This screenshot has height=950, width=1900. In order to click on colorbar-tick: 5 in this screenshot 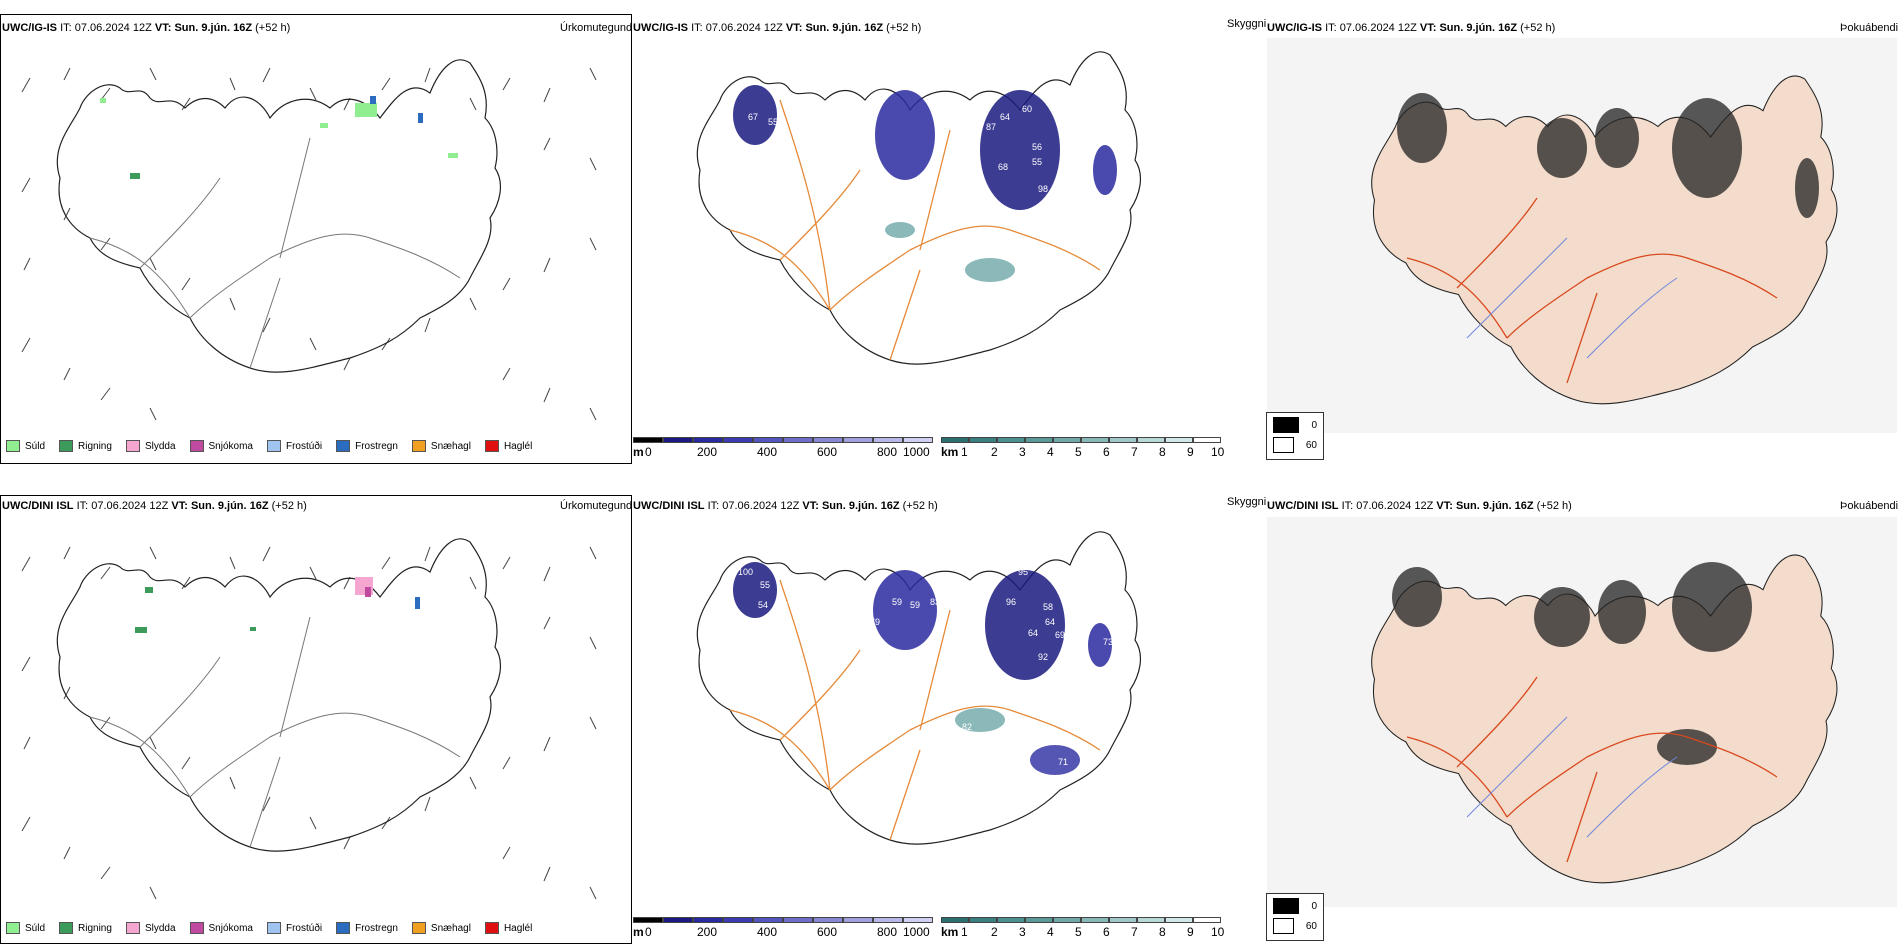, I will do `click(1078, 932)`.